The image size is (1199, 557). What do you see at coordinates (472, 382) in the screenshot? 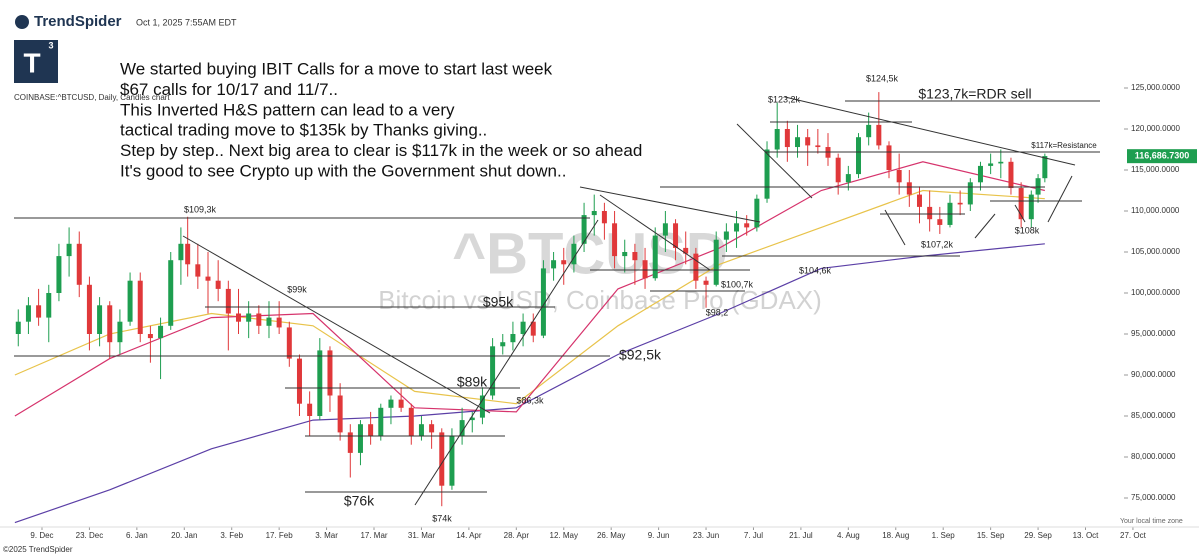
I see `annotation: $89k` at bounding box center [472, 382].